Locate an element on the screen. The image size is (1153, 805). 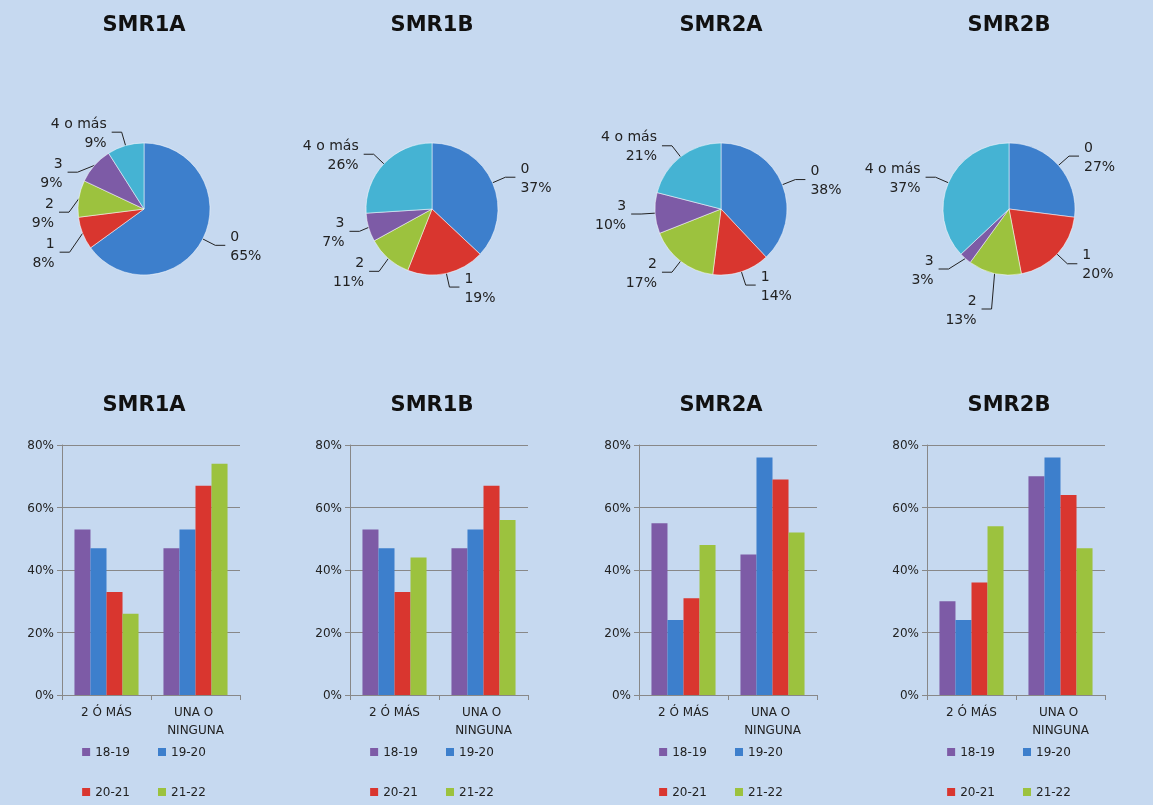
data-label: 7% is located at coordinates (333, 240).